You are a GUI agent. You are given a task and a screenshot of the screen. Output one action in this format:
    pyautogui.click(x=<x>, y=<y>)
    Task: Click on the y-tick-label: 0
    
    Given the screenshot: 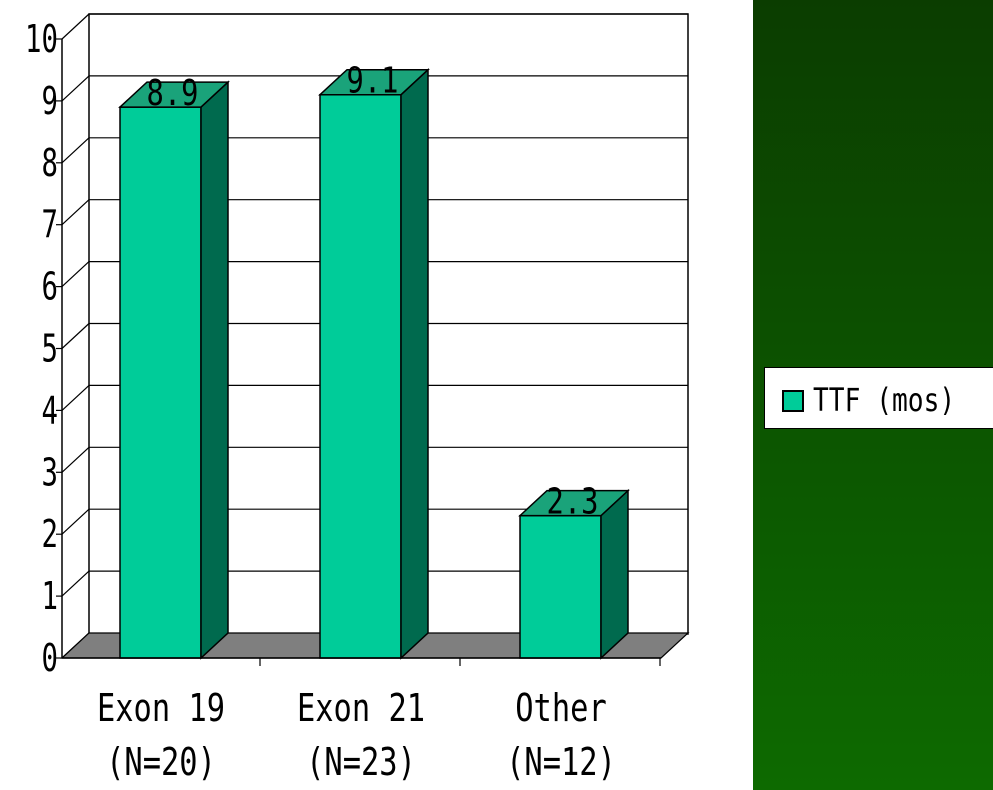 What is the action you would take?
    pyautogui.click(x=50, y=657)
    